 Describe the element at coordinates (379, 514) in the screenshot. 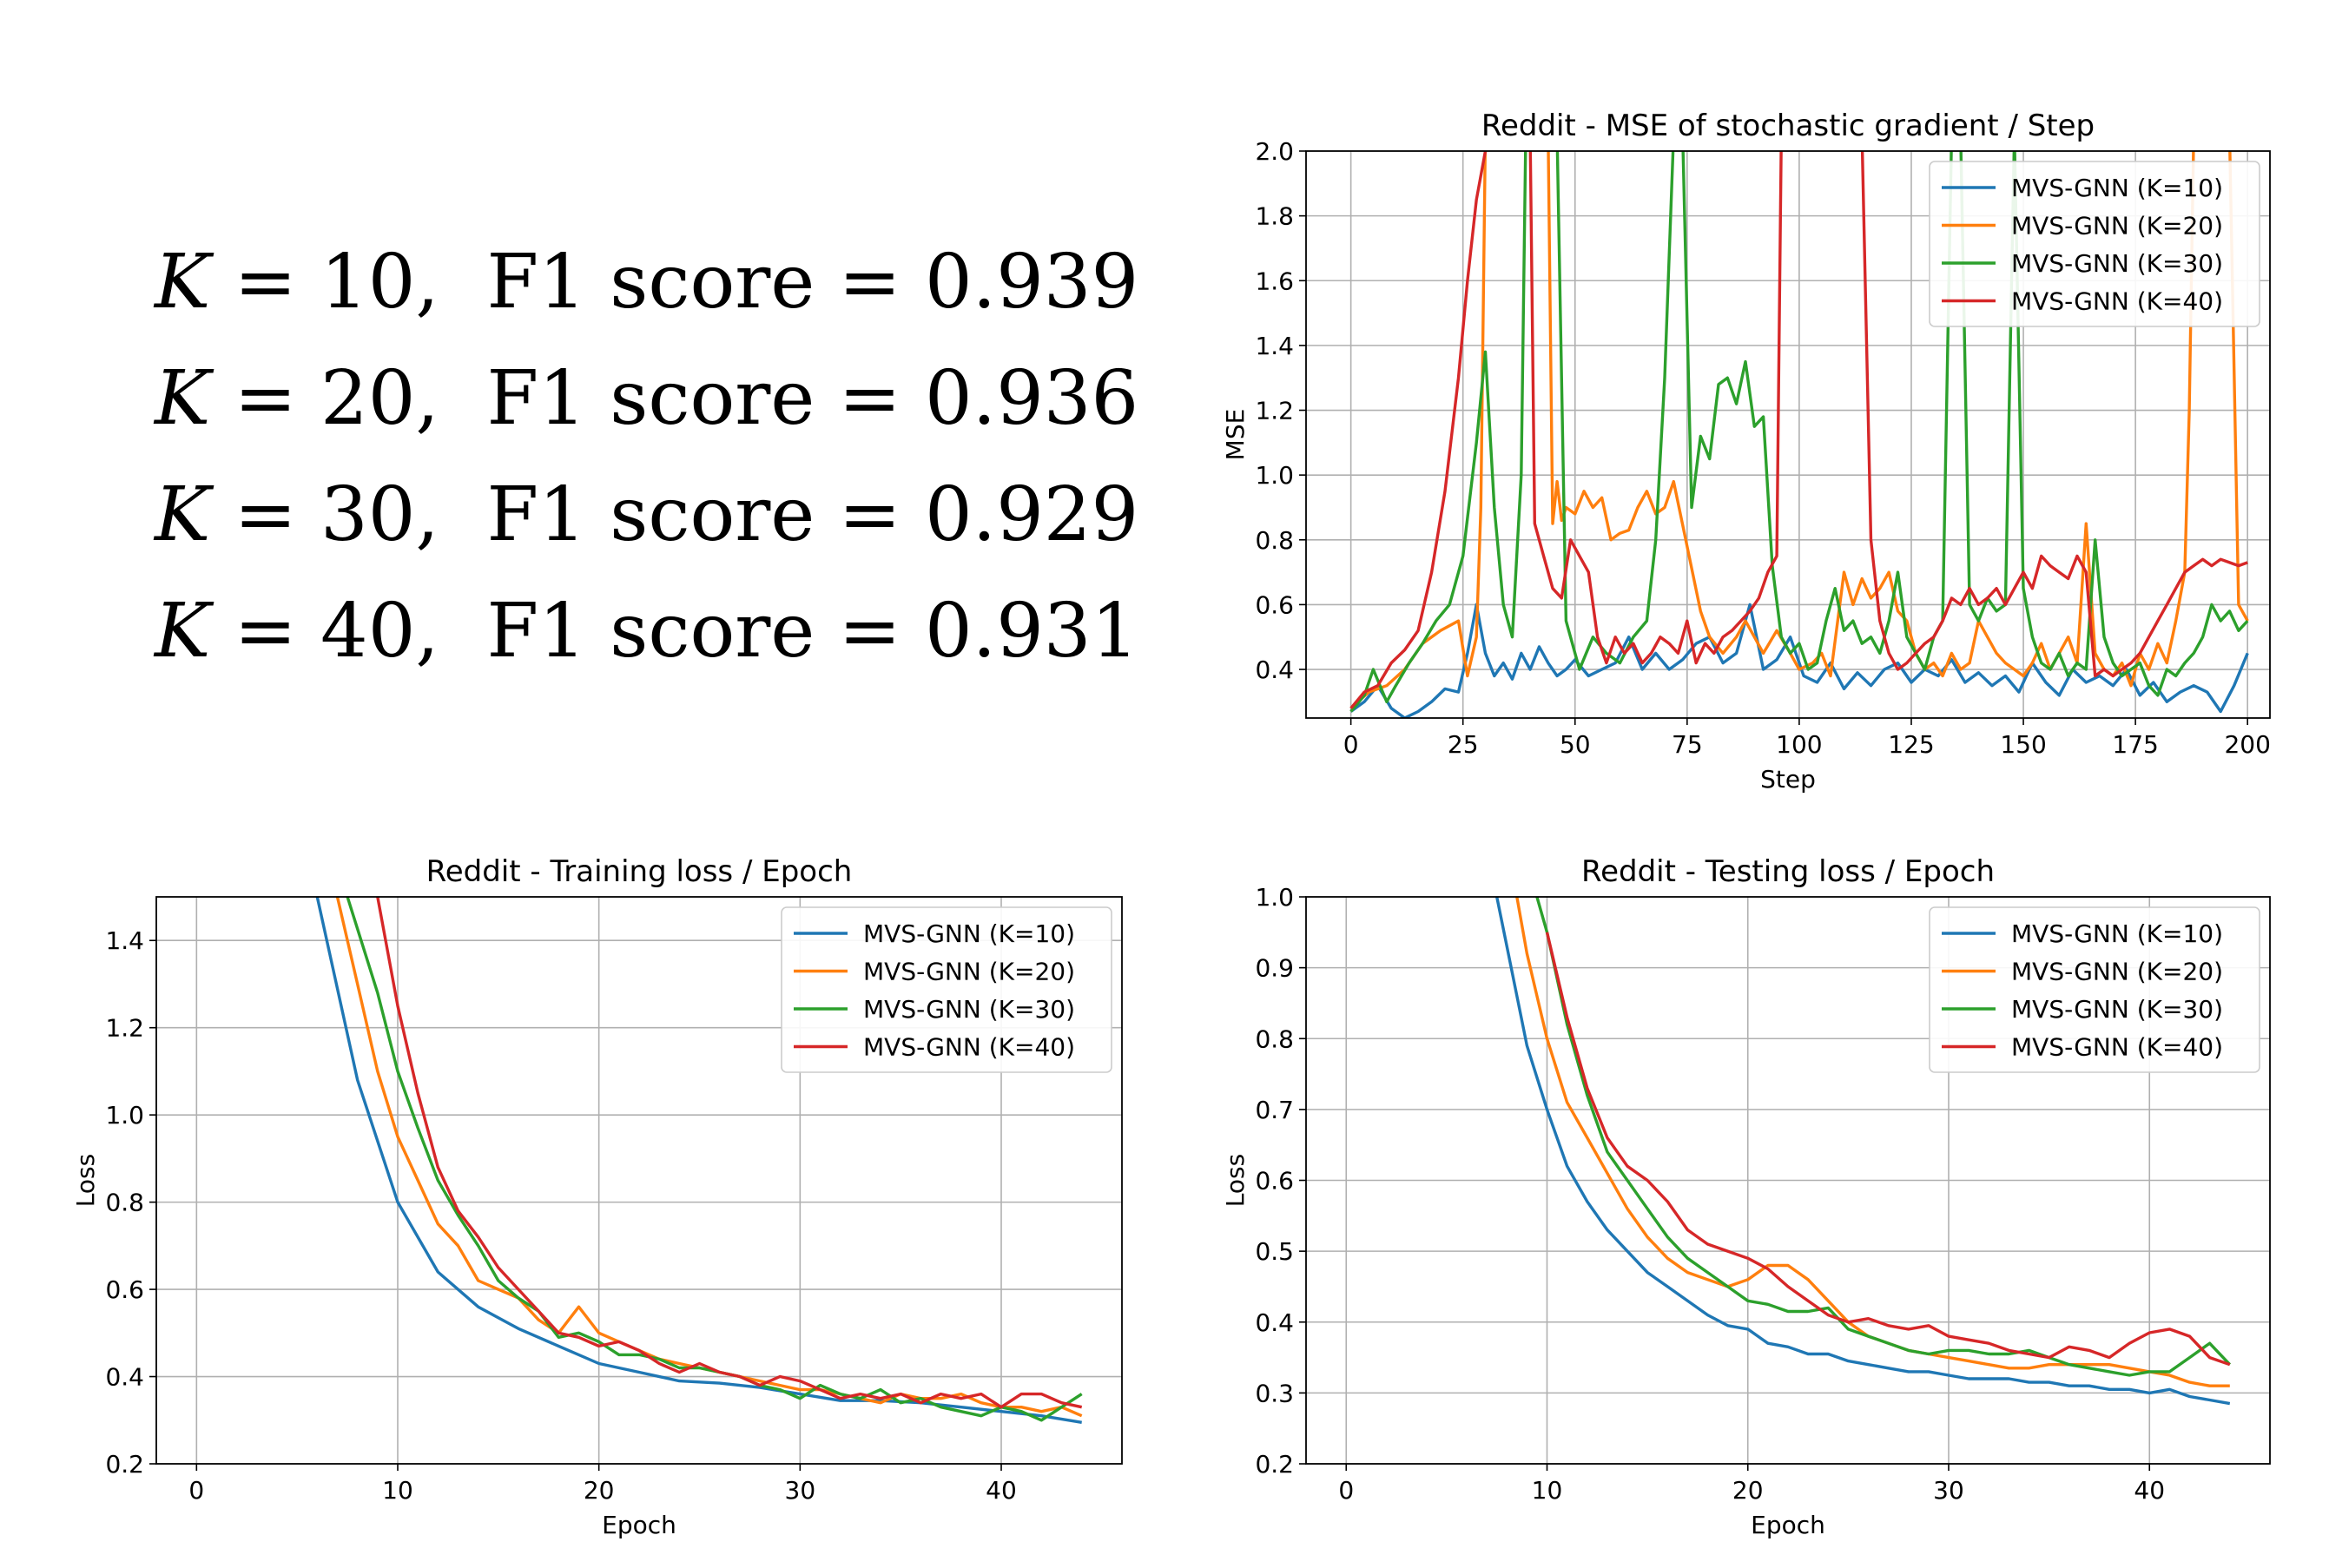

I see `k-value: 30,` at that location.